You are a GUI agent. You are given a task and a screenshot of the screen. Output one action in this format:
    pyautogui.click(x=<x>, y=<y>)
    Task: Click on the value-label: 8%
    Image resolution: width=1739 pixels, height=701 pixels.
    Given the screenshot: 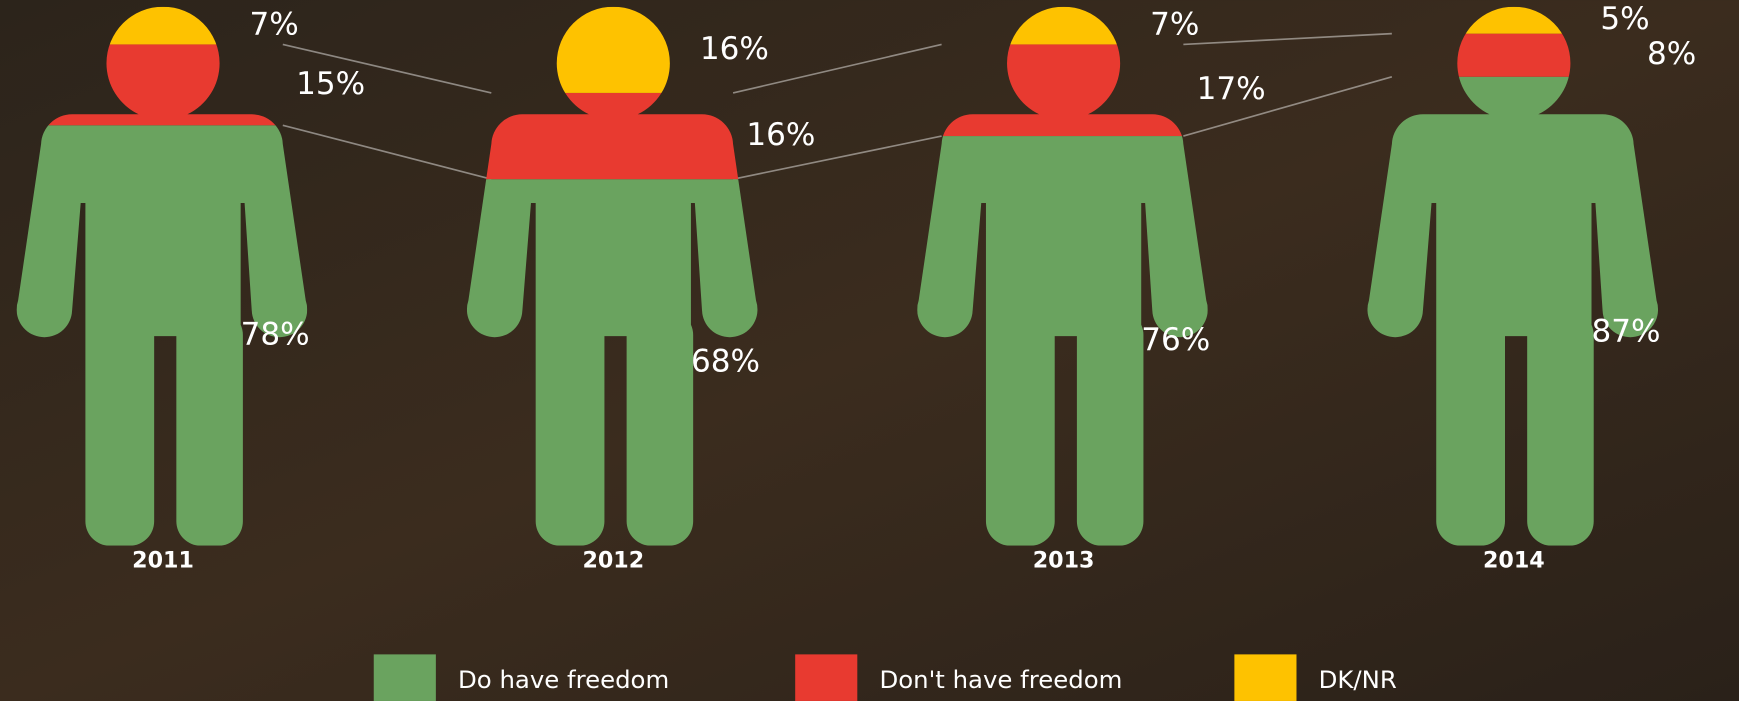 What is the action you would take?
    pyautogui.click(x=1671, y=54)
    